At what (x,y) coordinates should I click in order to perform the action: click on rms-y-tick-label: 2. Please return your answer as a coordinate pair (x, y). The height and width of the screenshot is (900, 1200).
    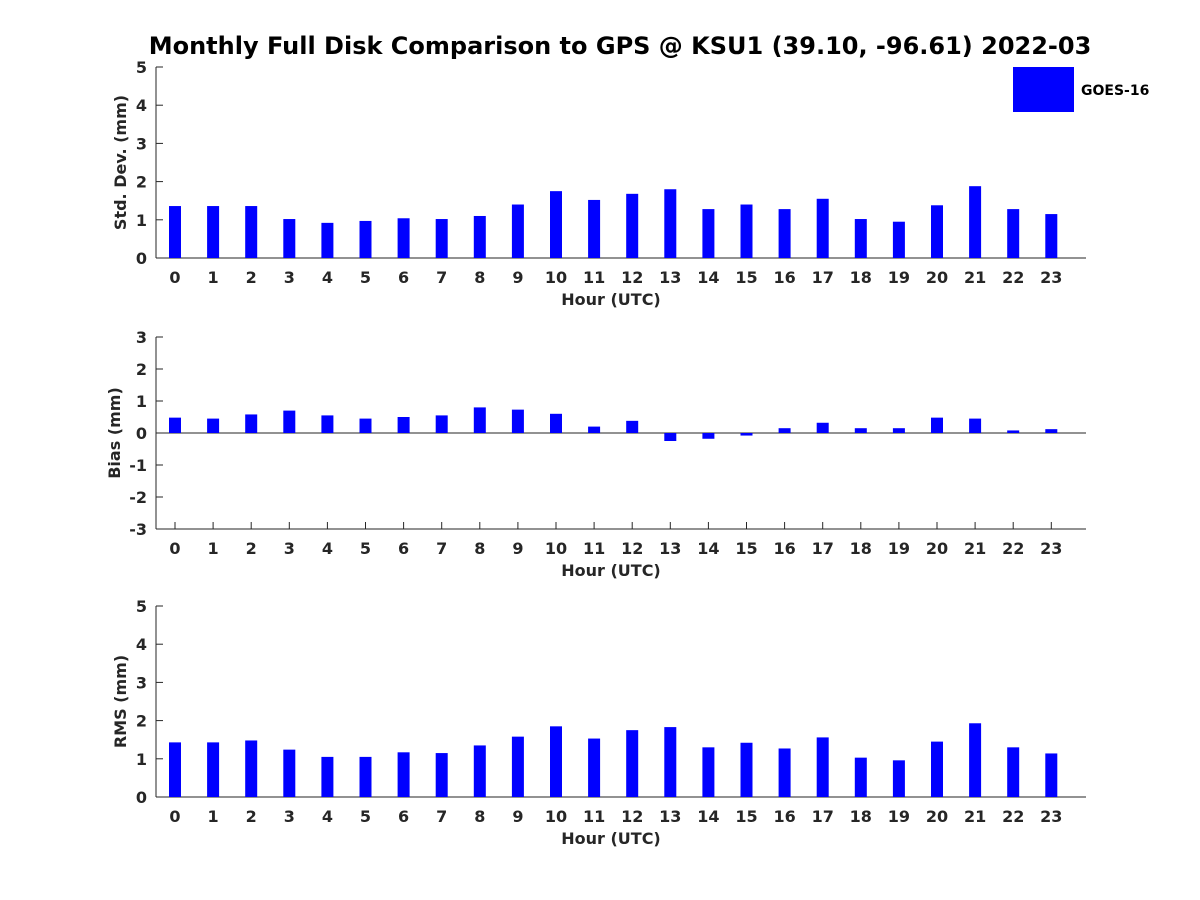
    Looking at the image, I should click on (141, 721).